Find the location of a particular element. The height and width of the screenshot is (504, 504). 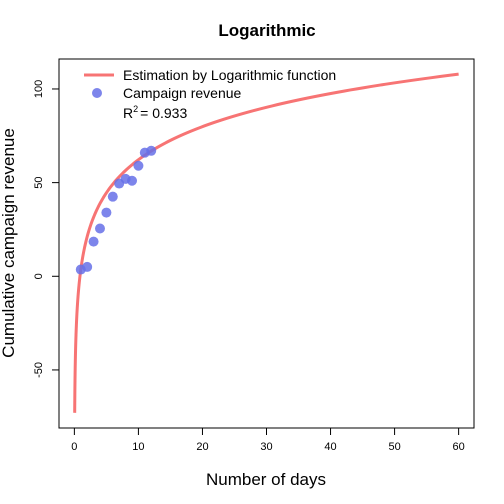

x-tick-label: 0 is located at coordinates (74, 447).